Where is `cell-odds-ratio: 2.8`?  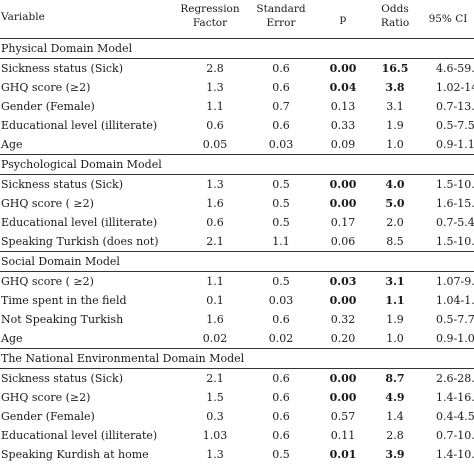
cell-odds-ratio: 2.8 is located at coordinates (395, 435).